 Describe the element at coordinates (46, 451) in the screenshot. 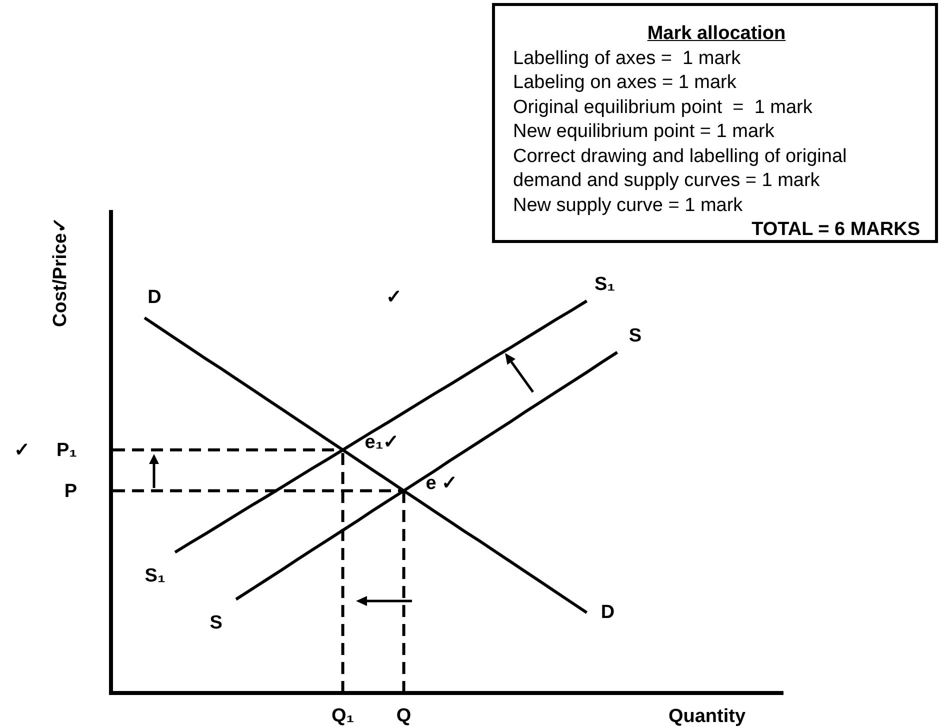

I see `ref-line-label: ✓ P₁` at that location.